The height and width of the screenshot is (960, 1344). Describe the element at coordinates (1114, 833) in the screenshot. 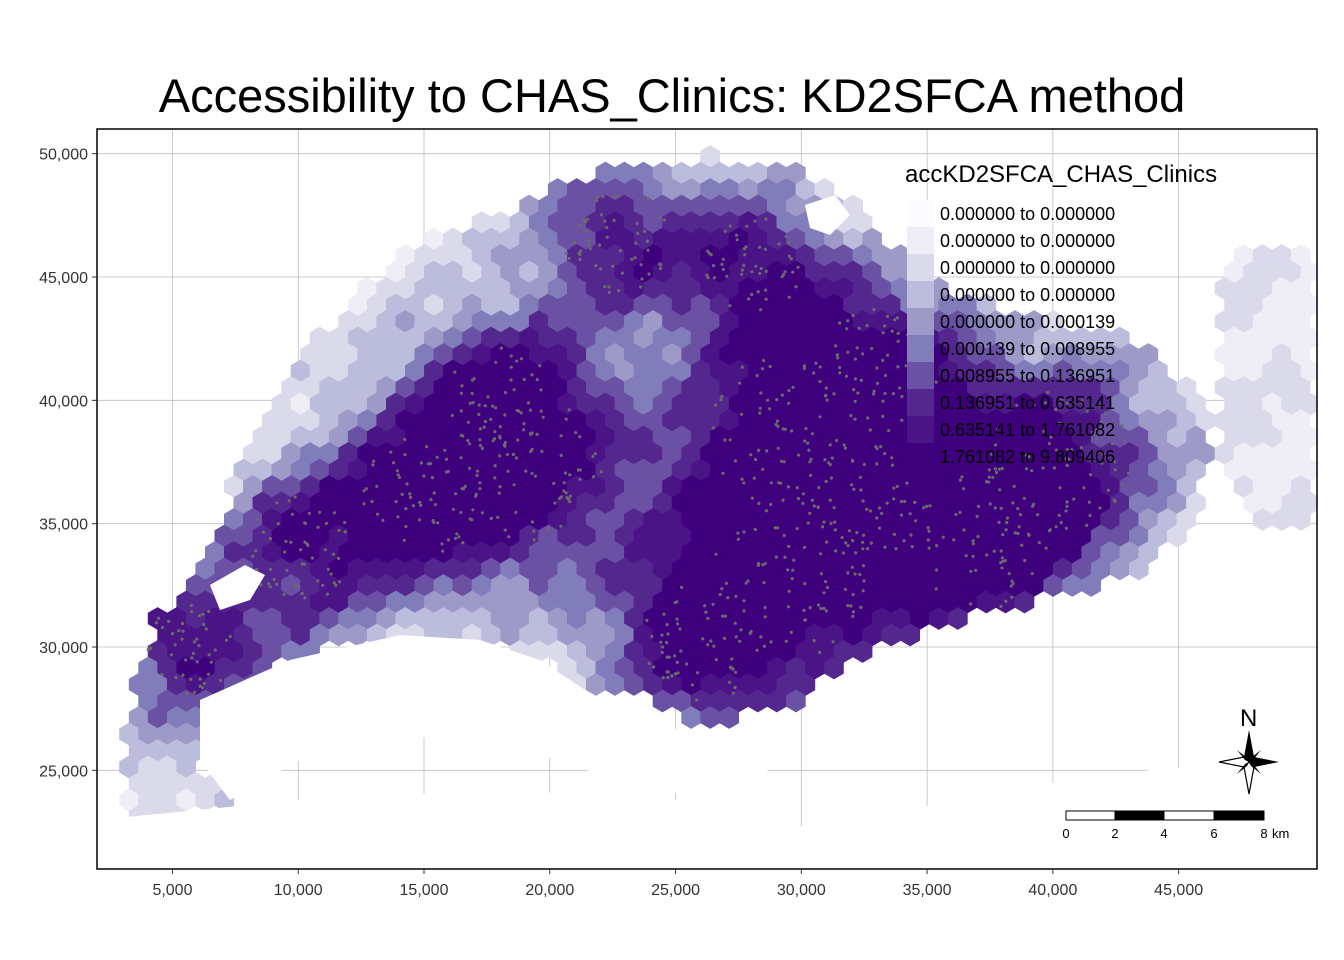

I see `scale-label: 2` at that location.